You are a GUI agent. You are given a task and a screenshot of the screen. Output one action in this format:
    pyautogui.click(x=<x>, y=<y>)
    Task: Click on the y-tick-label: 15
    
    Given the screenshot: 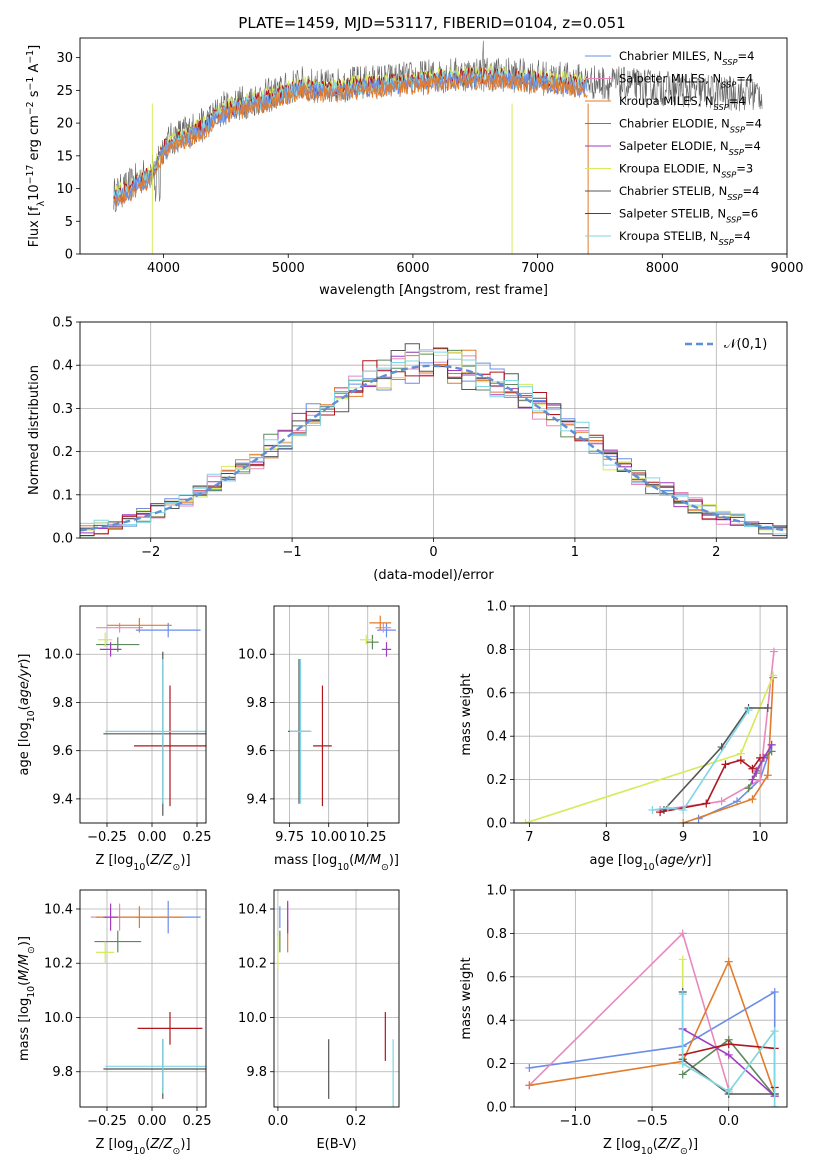 What is the action you would take?
    pyautogui.click(x=64, y=156)
    